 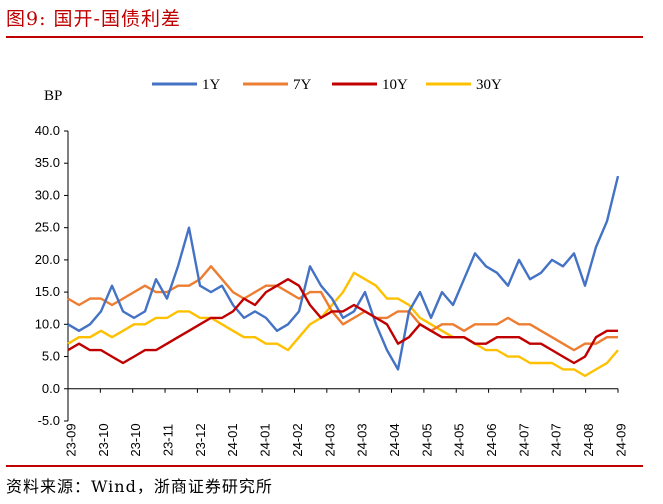 What do you see at coordinates (47, 162) in the screenshot?
I see `y-tick-label: 35.0` at bounding box center [47, 162].